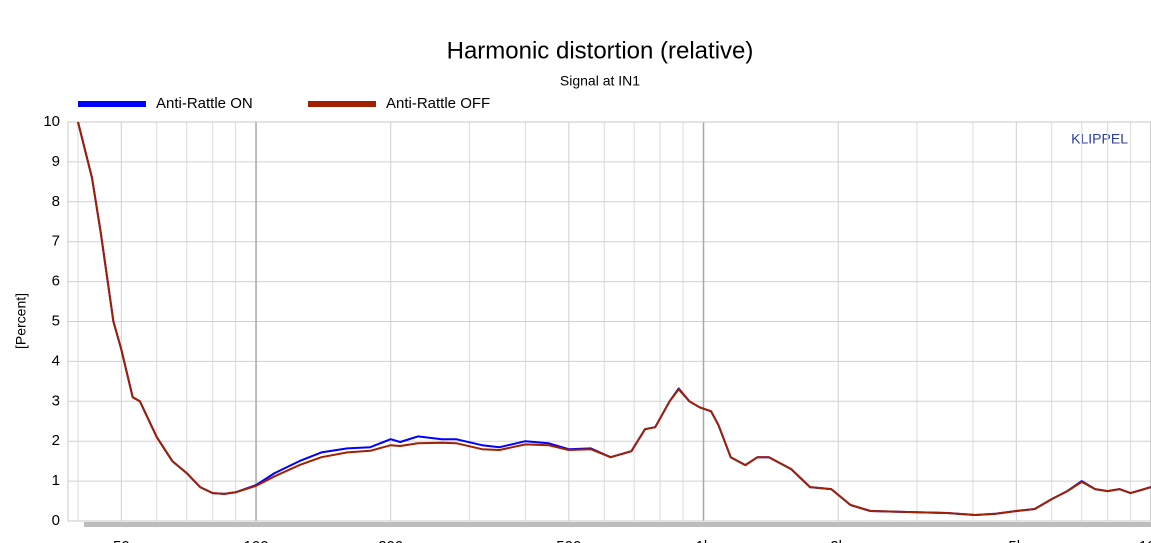 This screenshot has height=543, width=1151. What do you see at coordinates (568, 540) in the screenshot?
I see `x-tick-label: 500` at bounding box center [568, 540].